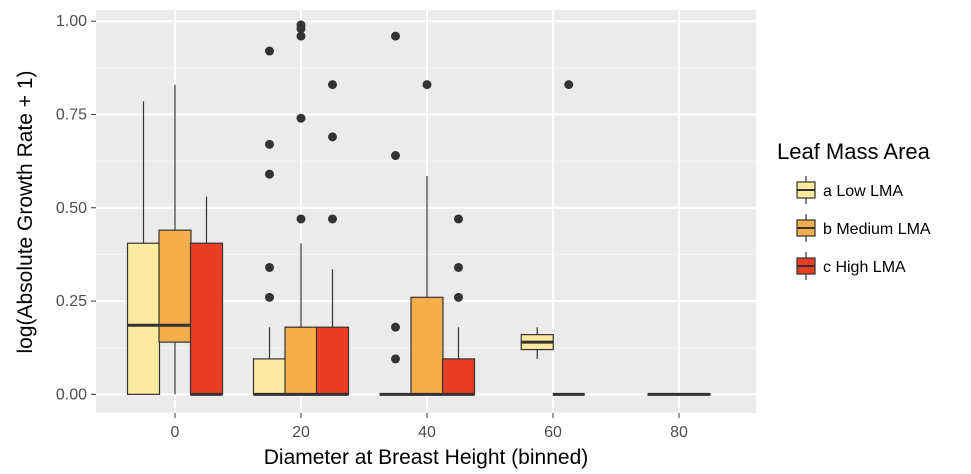 This screenshot has height=474, width=971. What do you see at coordinates (679, 432) in the screenshot?
I see `x-tick-label: 80` at bounding box center [679, 432].